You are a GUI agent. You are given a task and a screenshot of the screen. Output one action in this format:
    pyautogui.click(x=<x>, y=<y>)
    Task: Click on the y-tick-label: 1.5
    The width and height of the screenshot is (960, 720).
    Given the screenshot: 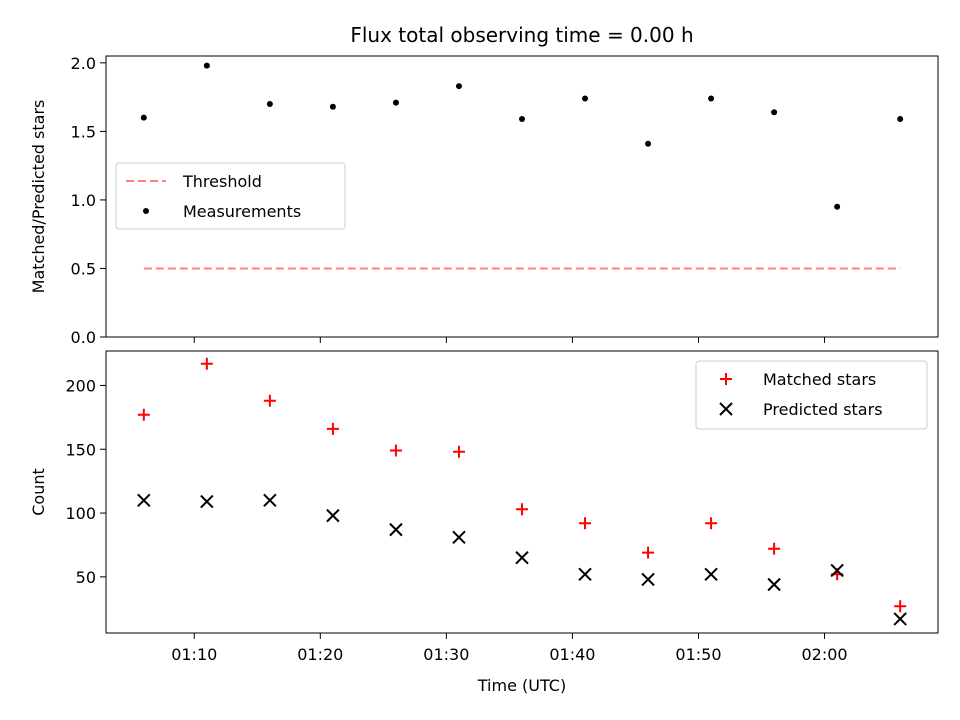 What is the action you would take?
    pyautogui.click(x=83, y=131)
    